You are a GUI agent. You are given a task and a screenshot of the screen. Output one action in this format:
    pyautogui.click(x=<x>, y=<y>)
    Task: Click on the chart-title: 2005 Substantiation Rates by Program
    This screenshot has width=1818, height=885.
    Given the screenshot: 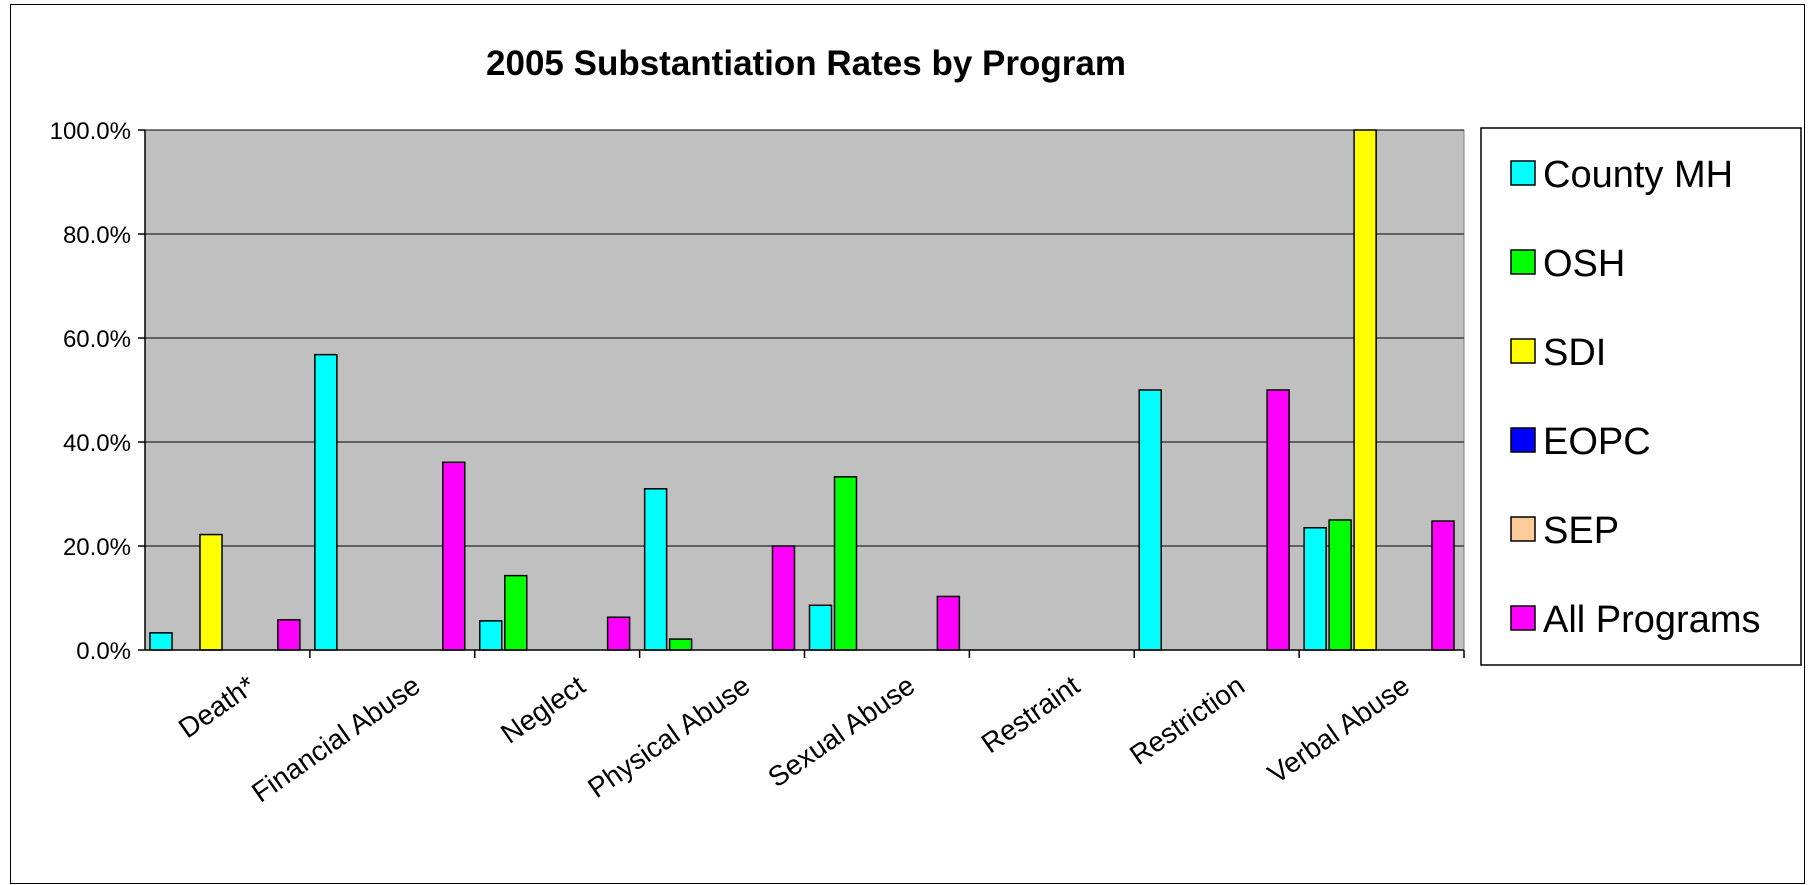 What is the action you would take?
    pyautogui.click(x=806, y=63)
    